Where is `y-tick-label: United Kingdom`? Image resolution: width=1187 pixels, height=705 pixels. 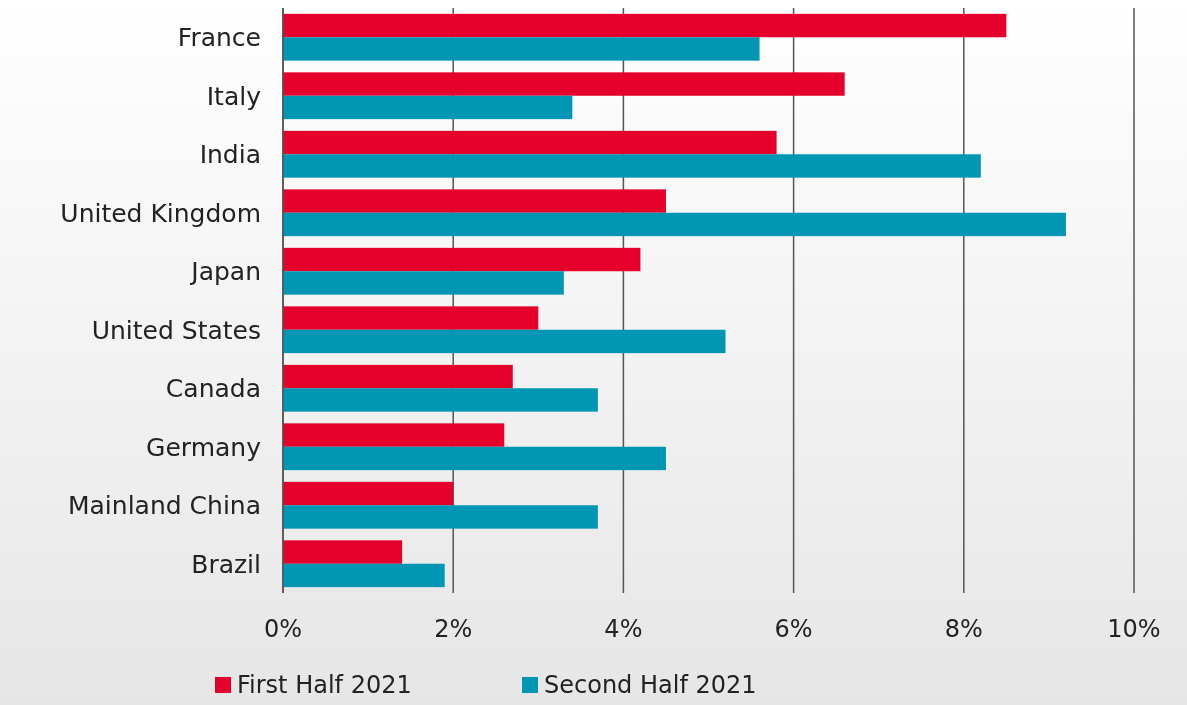 y-tick-label: United Kingdom is located at coordinates (160, 213).